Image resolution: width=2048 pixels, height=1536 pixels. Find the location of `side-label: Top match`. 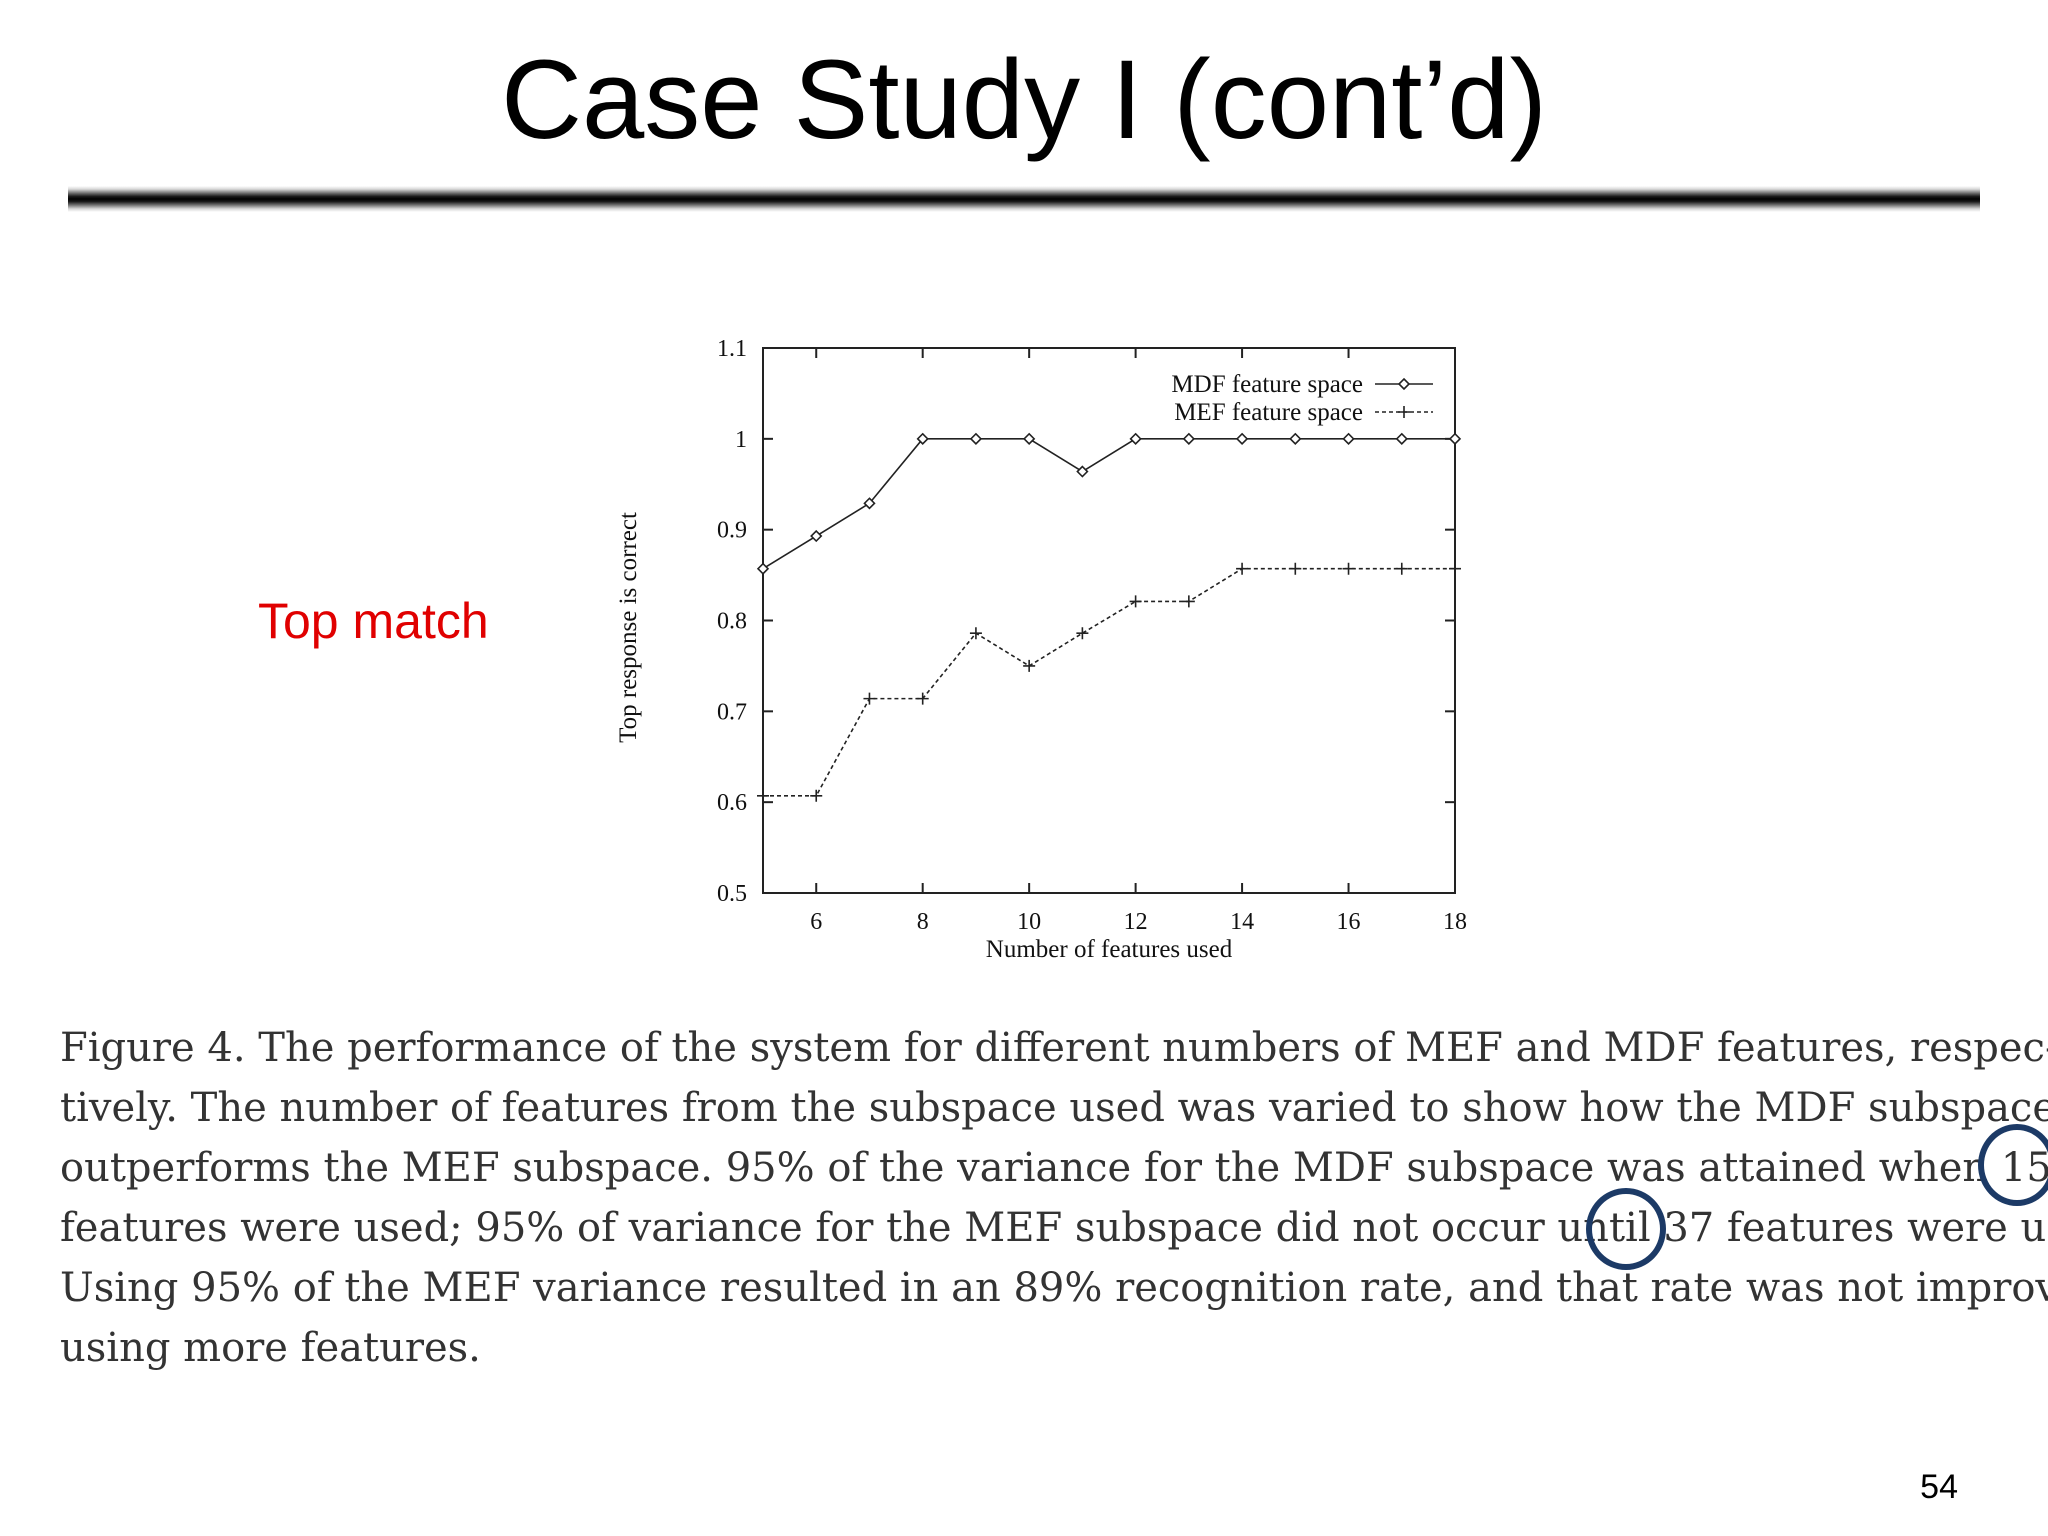

side-label: Top match is located at coordinates (373, 621).